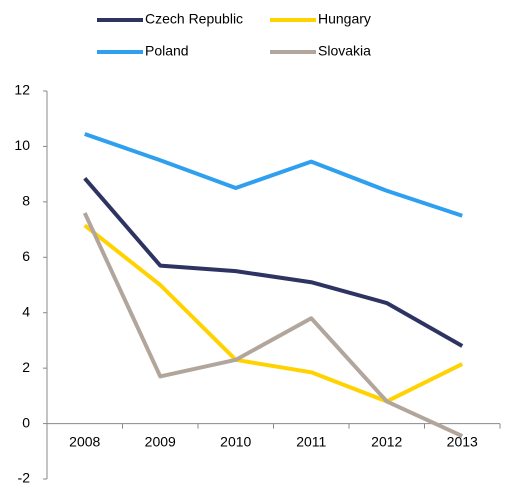 The height and width of the screenshot is (487, 505). I want to click on x-tick-label: 2009, so click(160, 441).